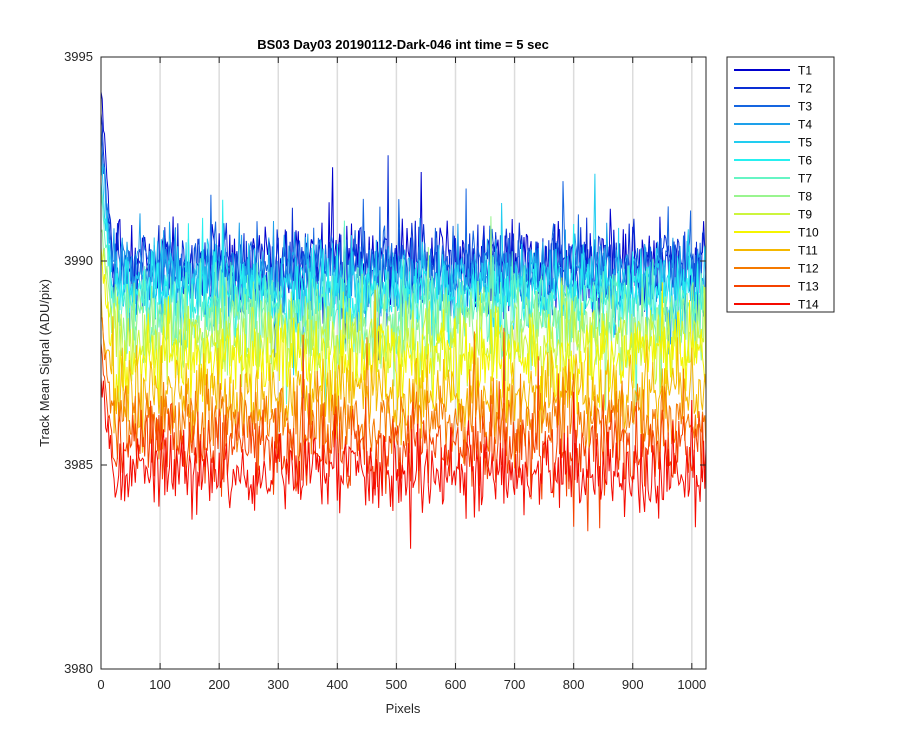  I want to click on legend-entry-t8: T8, so click(773, 197).